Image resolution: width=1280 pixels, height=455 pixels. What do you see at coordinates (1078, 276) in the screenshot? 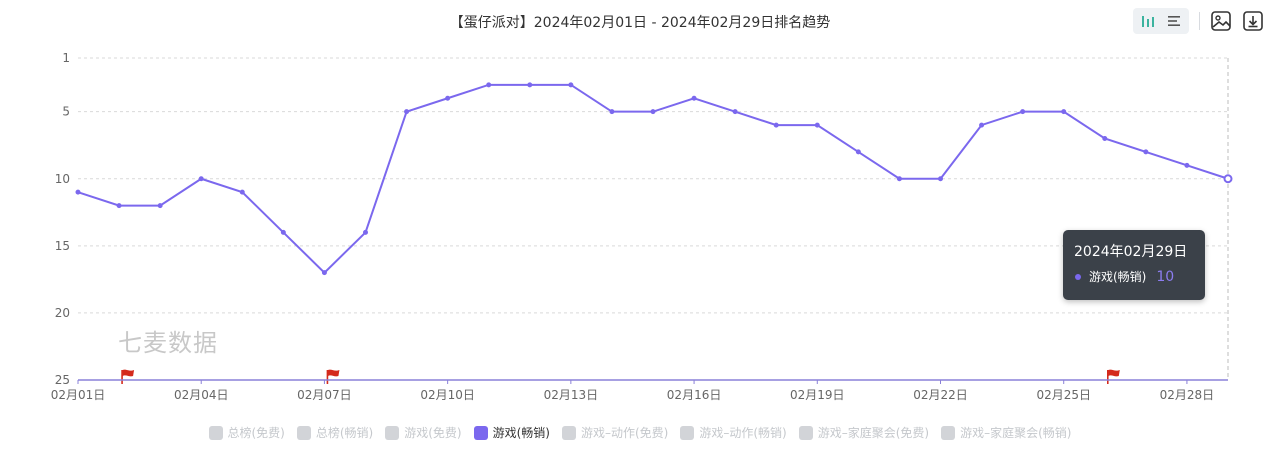
I see `tooltip-series-dot` at bounding box center [1078, 276].